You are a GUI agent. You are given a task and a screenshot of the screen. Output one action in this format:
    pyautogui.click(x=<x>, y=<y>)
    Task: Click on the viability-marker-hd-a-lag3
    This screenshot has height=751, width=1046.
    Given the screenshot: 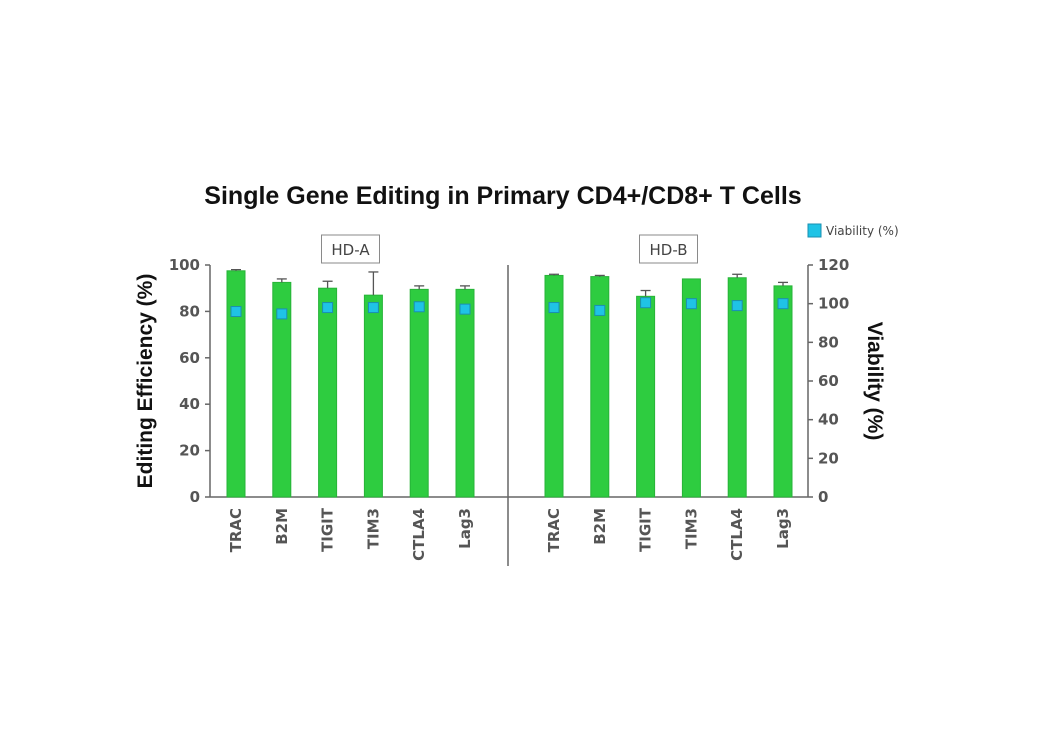 What is the action you would take?
    pyautogui.click(x=465, y=309)
    